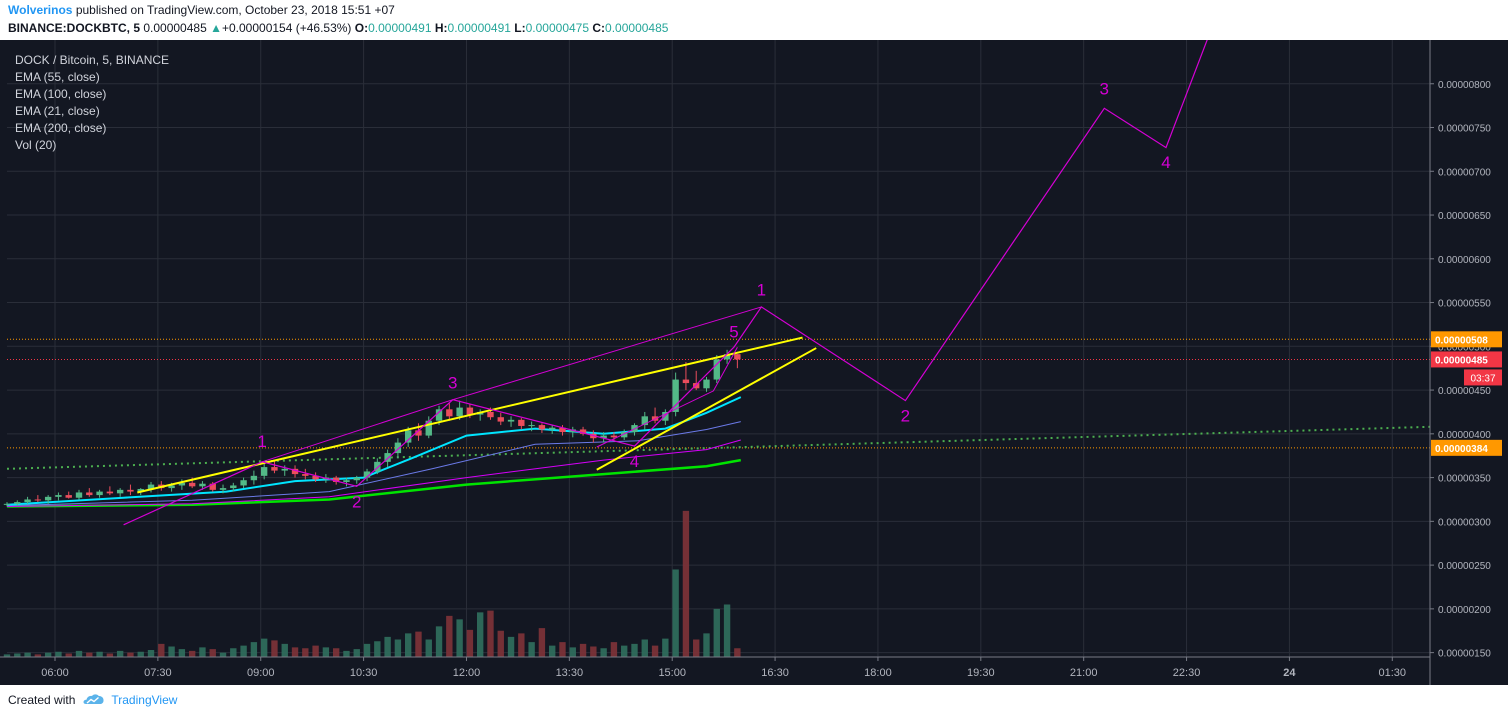 The image size is (1508, 719). I want to click on candlesticks, so click(372, 428).